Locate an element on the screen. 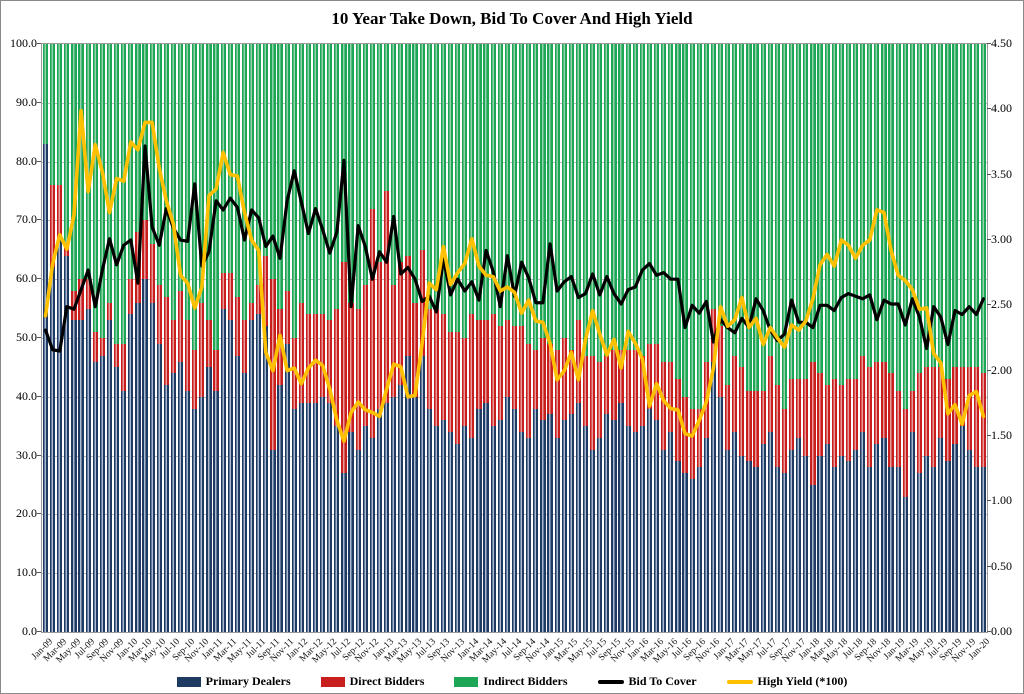  right-axis-label: 0.50 is located at coordinates (1001, 565).